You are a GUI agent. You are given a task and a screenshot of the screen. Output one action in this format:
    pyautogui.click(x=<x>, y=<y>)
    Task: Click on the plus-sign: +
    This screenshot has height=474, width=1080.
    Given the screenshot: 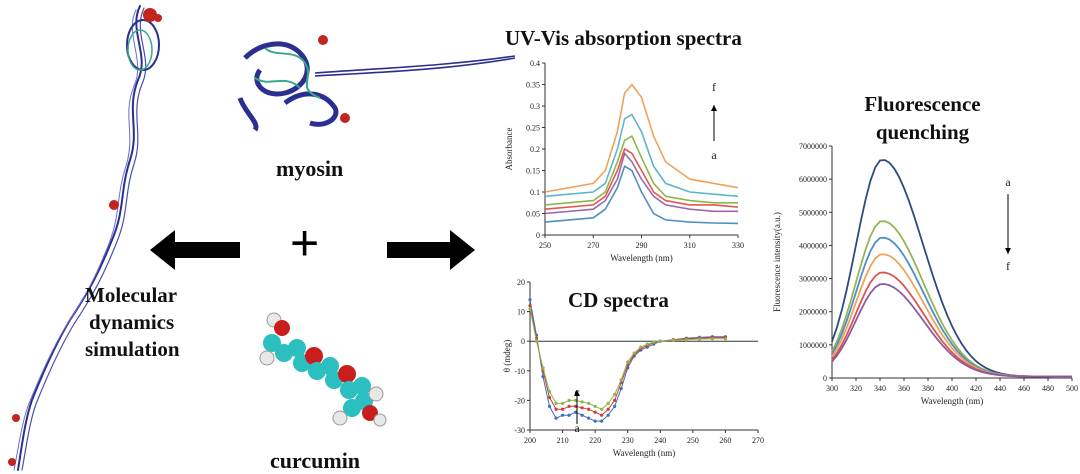 What is the action you would take?
    pyautogui.click(x=305, y=243)
    